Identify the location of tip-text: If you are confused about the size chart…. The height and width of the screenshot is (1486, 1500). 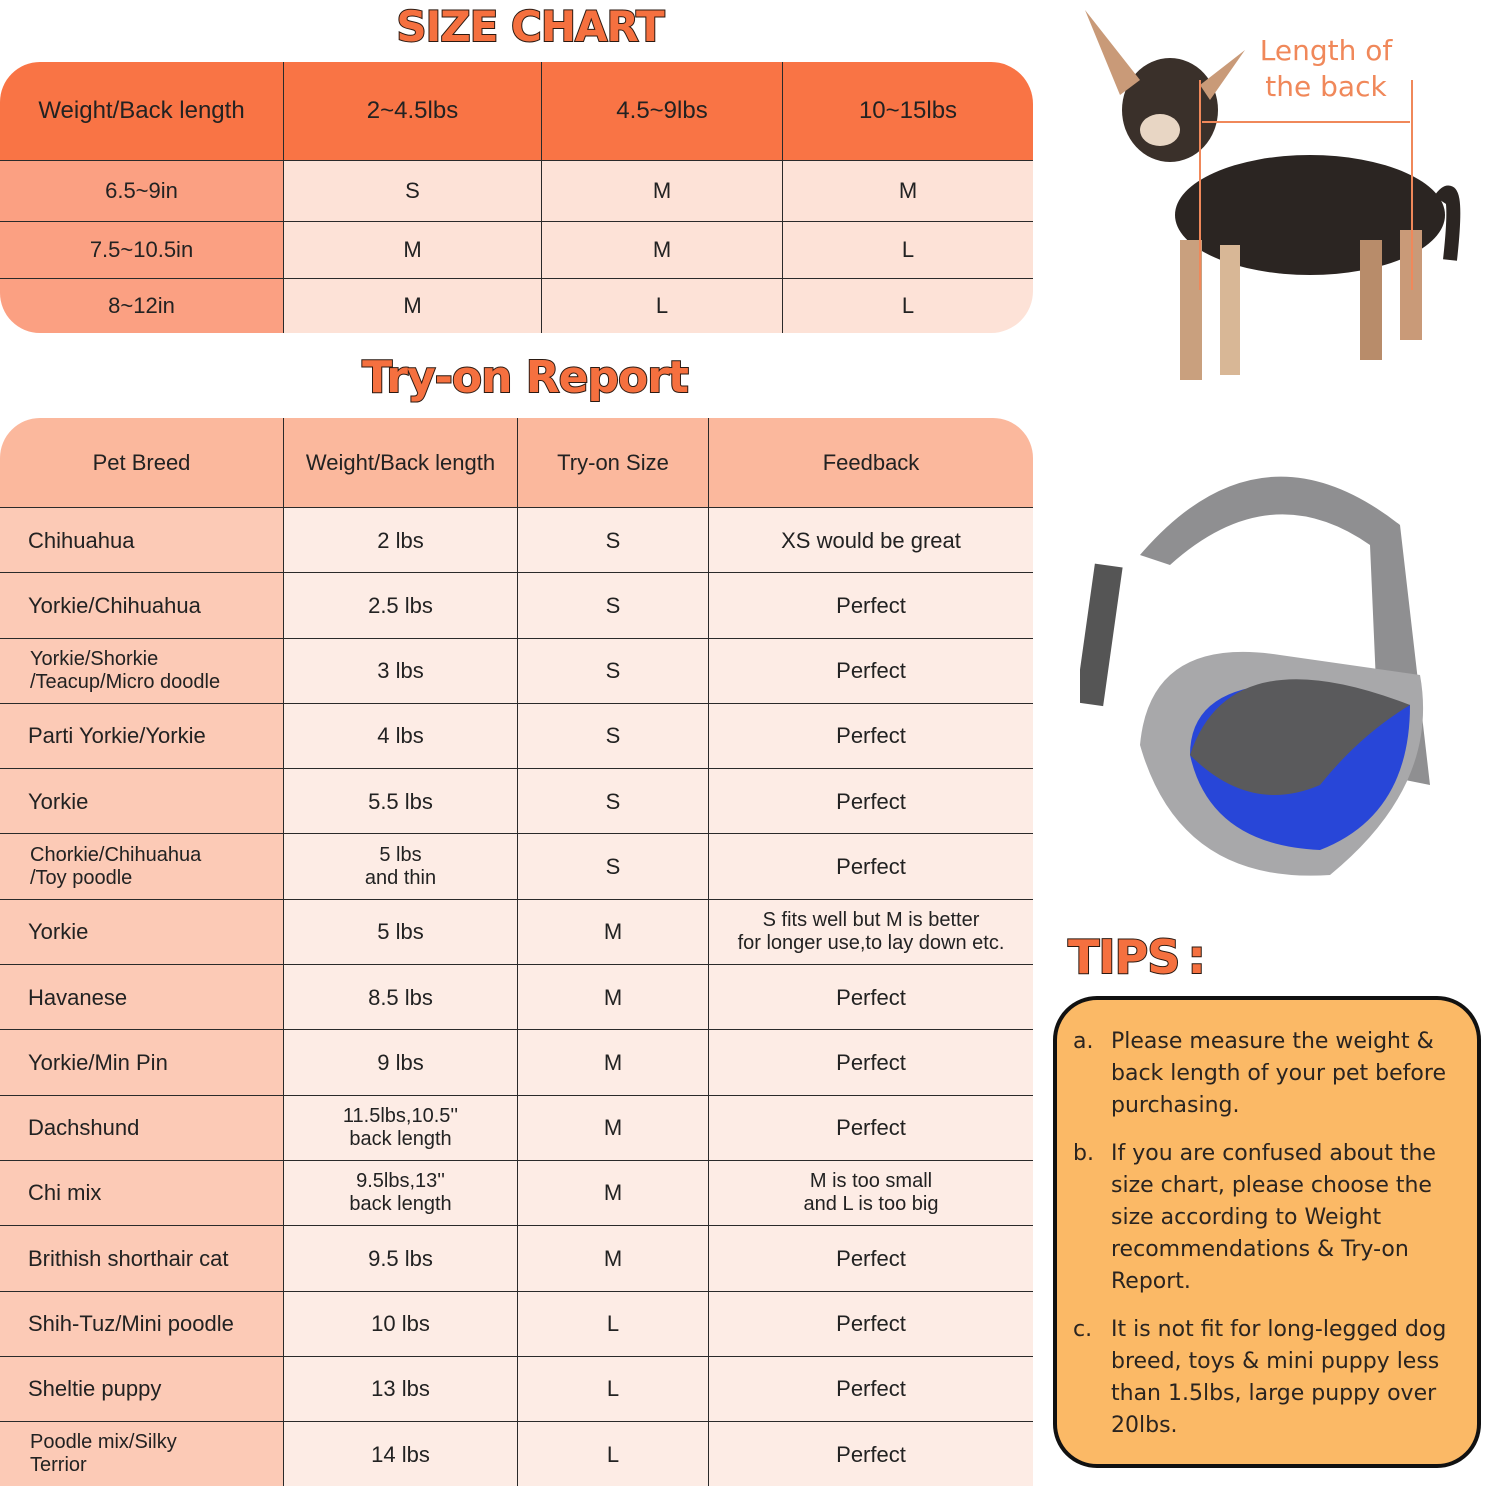
(1273, 1217).